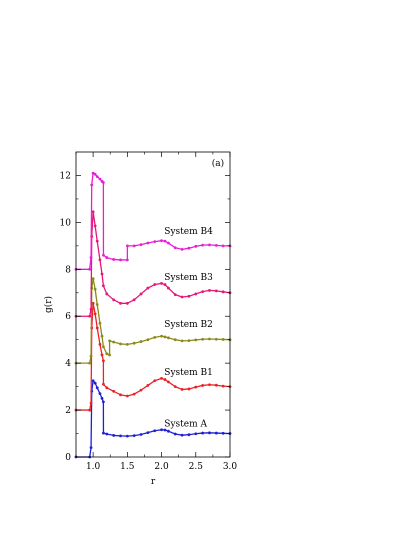 This screenshot has height=537, width=415. Describe the element at coordinates (188, 232) in the screenshot. I see `series-label: System B4` at that location.